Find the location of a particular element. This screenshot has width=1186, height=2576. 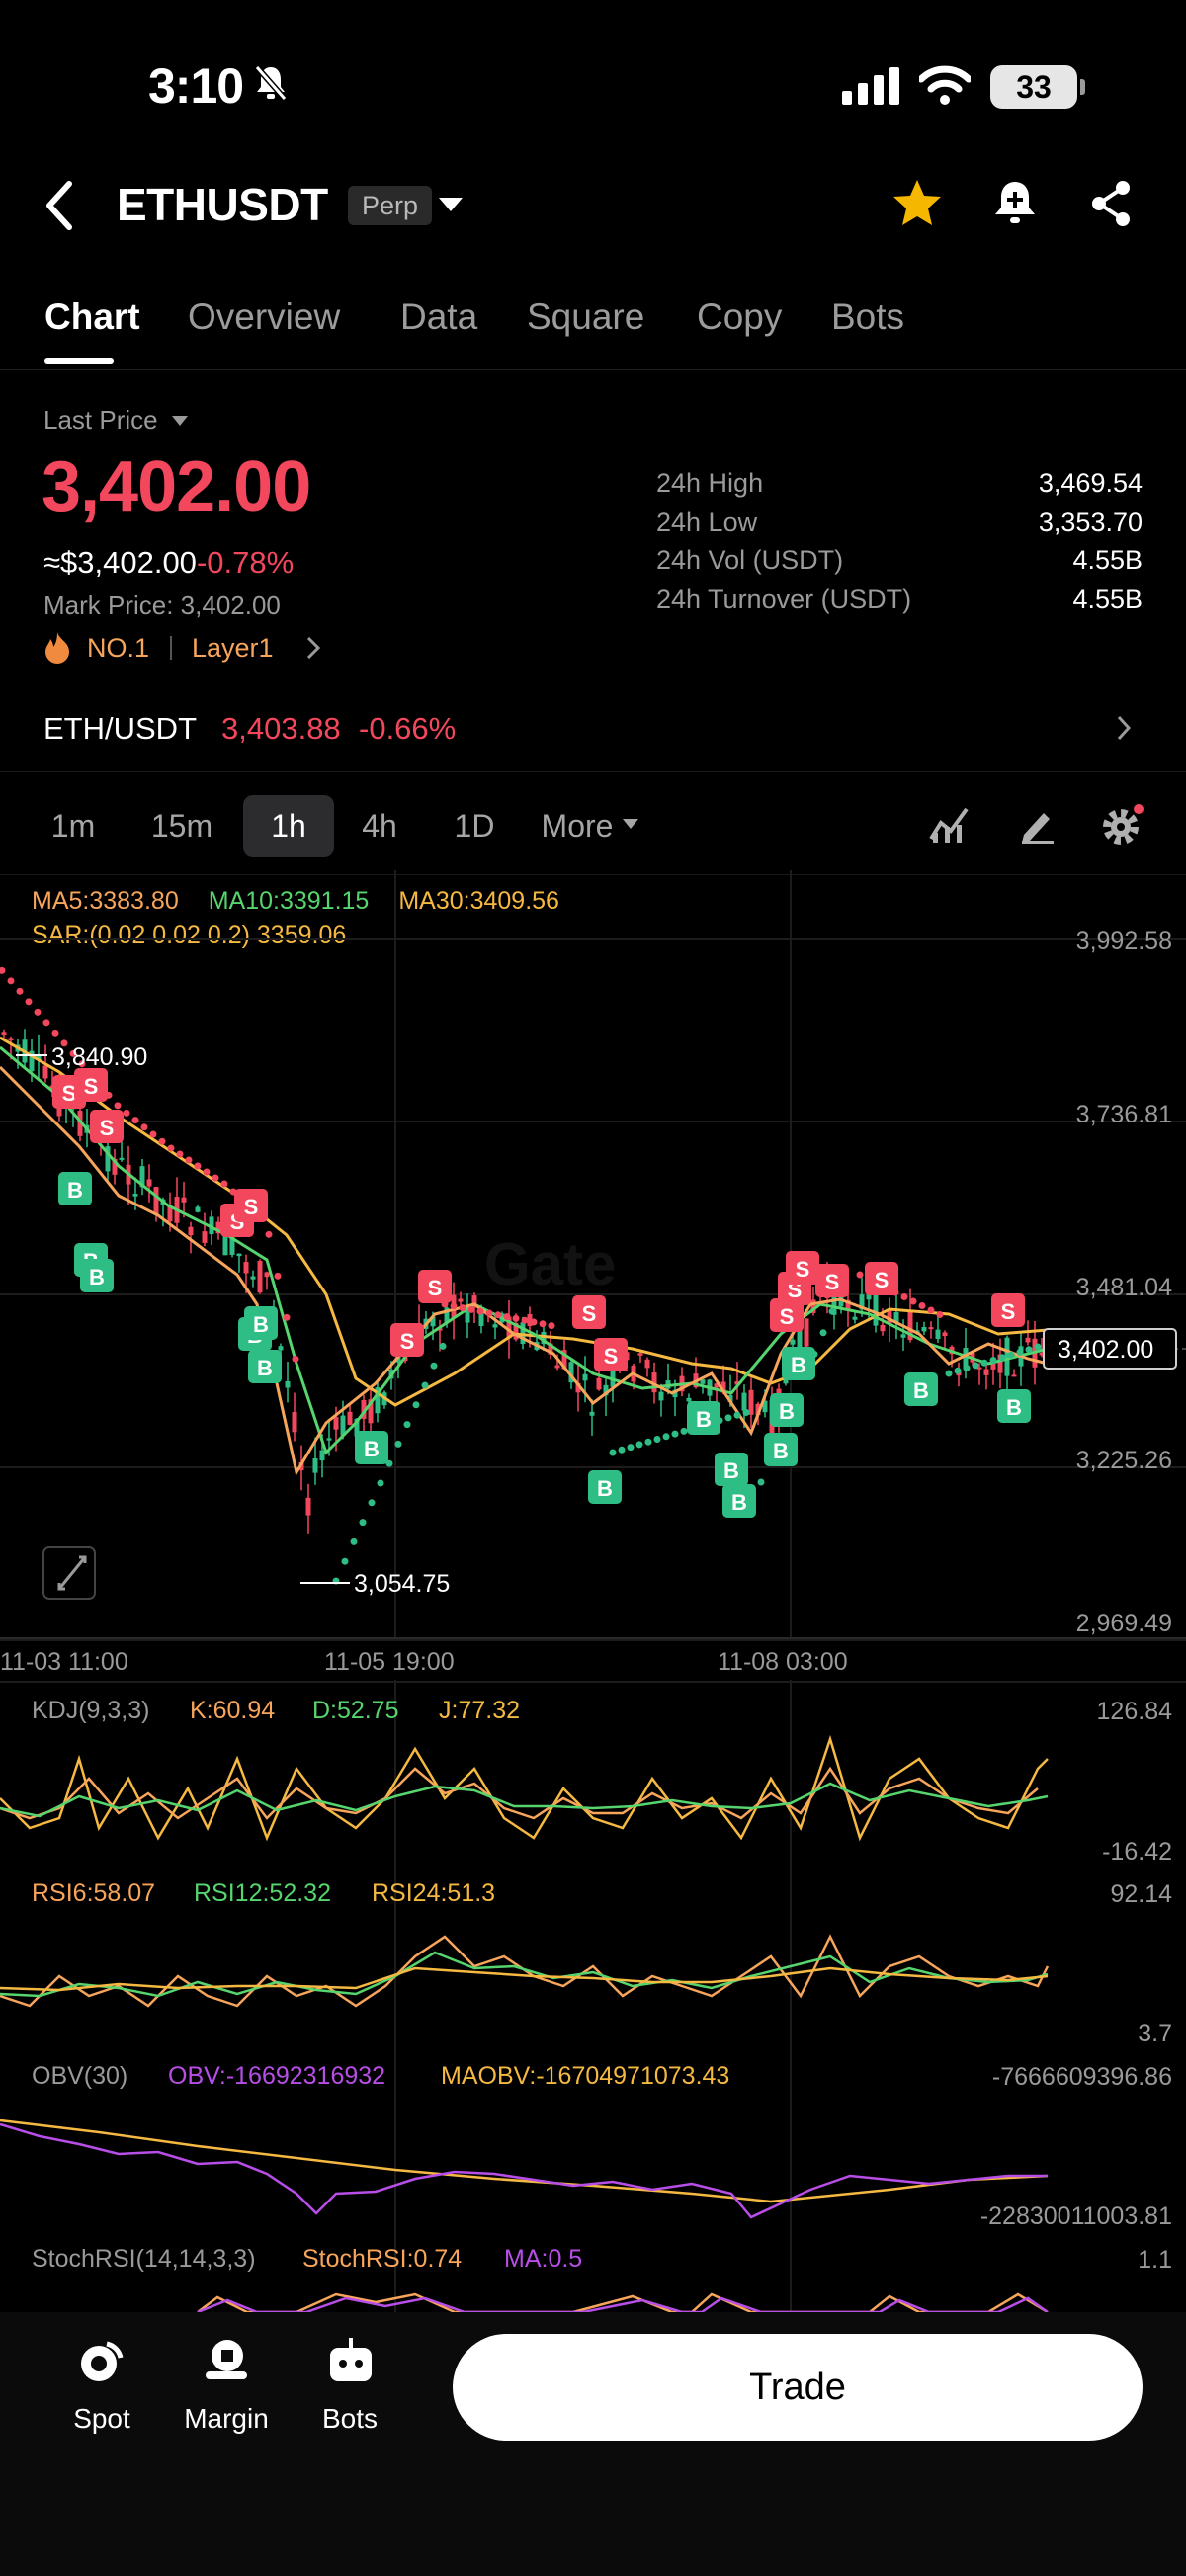

favorite-star-icon is located at coordinates (917, 202).